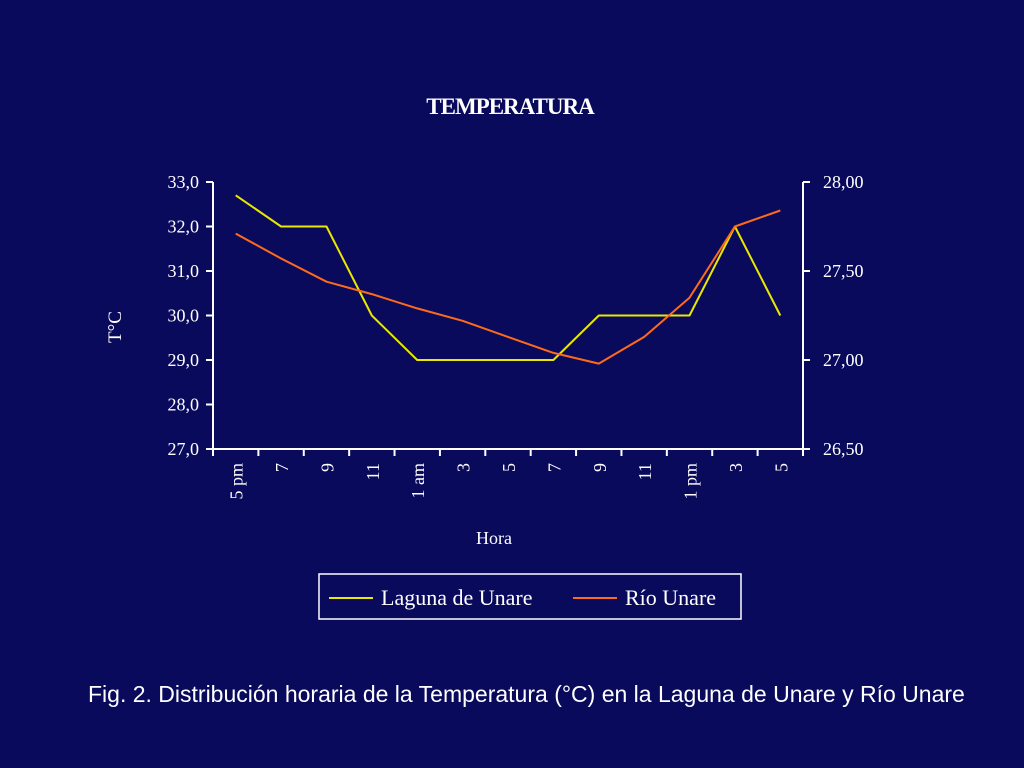  What do you see at coordinates (184, 405) in the screenshot?
I see `left-tick-label: 28,0` at bounding box center [184, 405].